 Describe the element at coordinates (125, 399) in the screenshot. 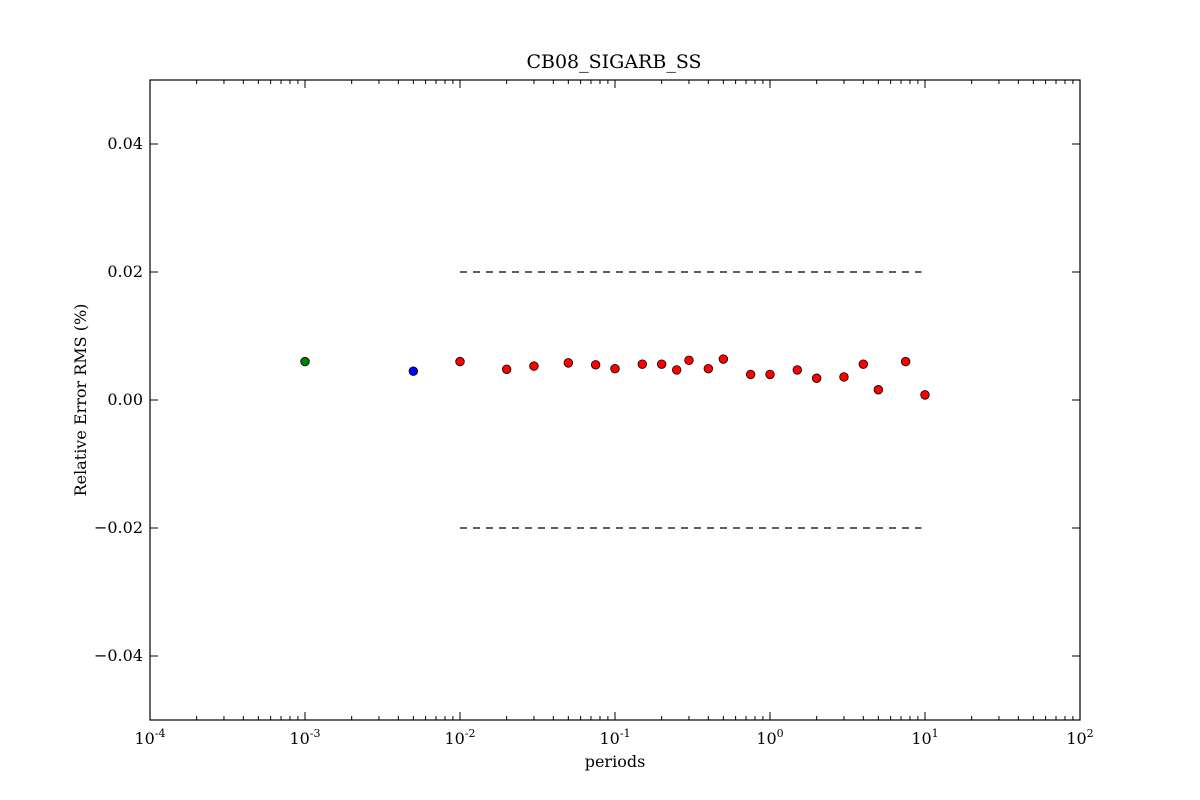

I see `y-tick-label: 0.00` at that location.